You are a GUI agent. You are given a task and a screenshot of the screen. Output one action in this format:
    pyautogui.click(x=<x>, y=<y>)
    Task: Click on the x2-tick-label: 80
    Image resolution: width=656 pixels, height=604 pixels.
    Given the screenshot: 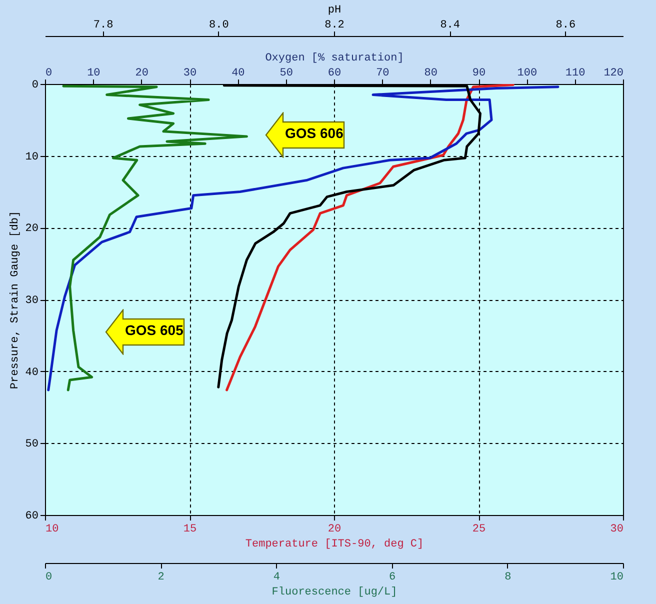 What is the action you would take?
    pyautogui.click(x=431, y=74)
    